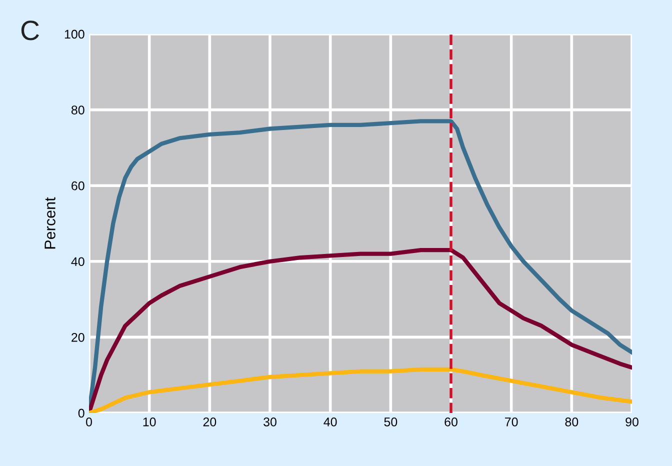 The height and width of the screenshot is (466, 672). I want to click on y-tick-label: 40, so click(77, 261).